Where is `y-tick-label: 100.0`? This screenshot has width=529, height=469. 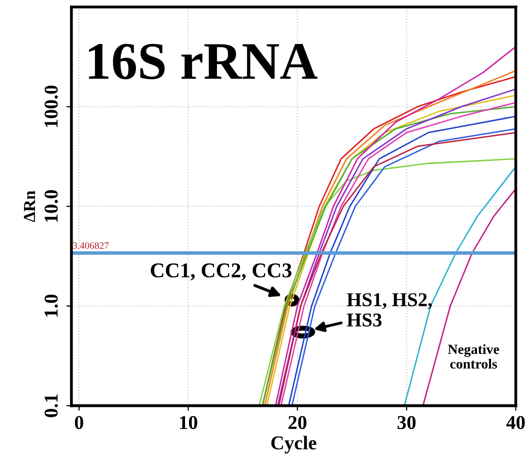
y-tick-label: 100.0 is located at coordinates (51, 107).